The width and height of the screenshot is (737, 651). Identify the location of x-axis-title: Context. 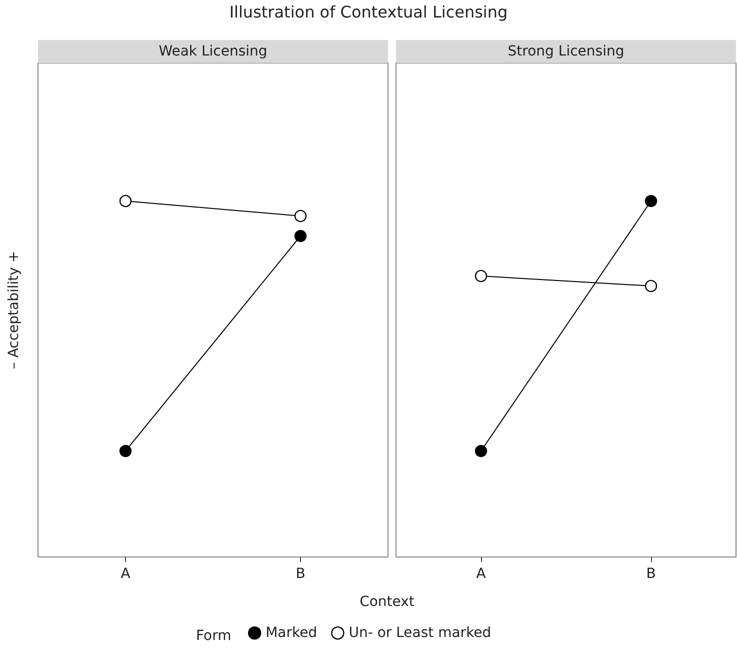
(387, 602).